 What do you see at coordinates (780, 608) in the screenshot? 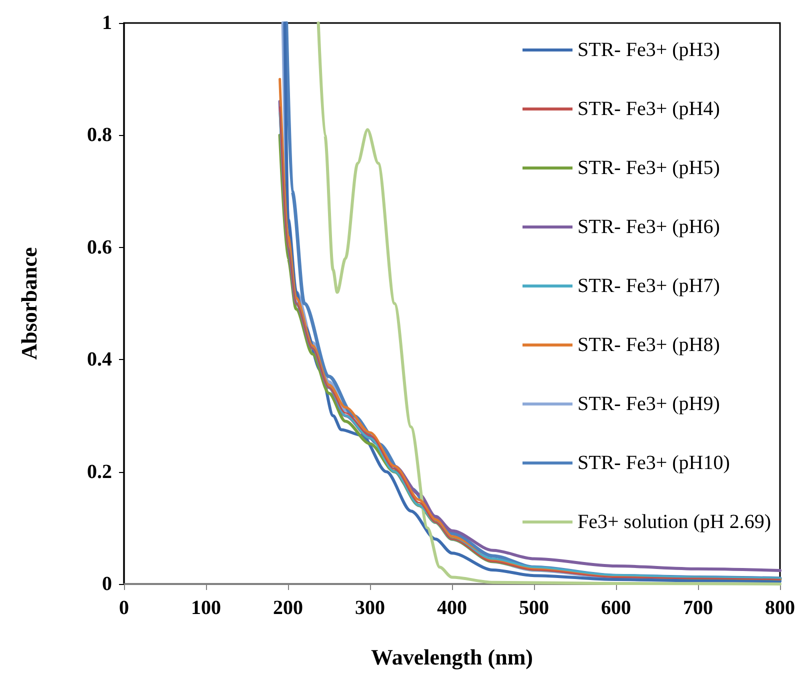
I see `x-tick-label: 800` at bounding box center [780, 608].